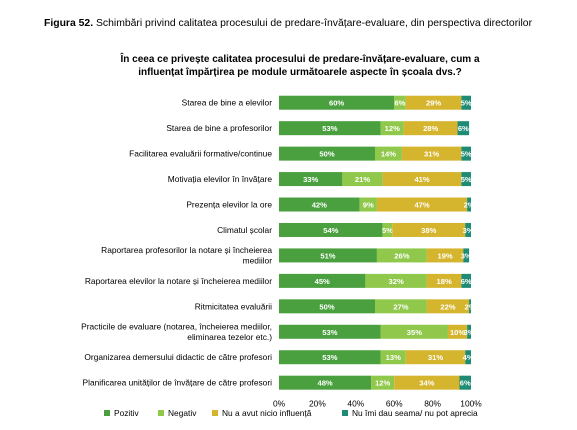  Describe the element at coordinates (220, 179) in the screenshot. I see `category-label: Motivația elevilor în învățare` at that location.